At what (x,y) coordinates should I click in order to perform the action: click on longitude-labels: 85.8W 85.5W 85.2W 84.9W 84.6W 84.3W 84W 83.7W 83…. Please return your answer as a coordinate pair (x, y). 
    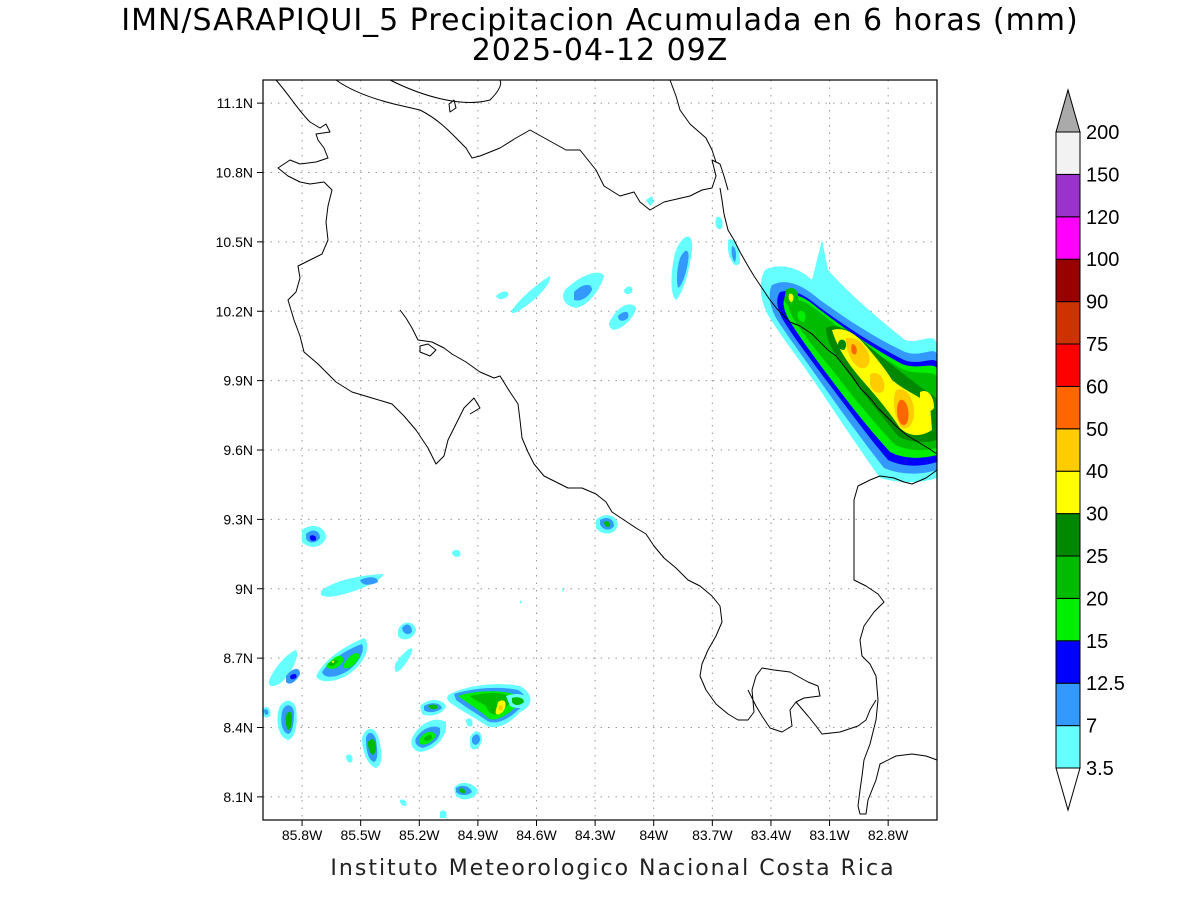
    Looking at the image, I should click on (595, 831).